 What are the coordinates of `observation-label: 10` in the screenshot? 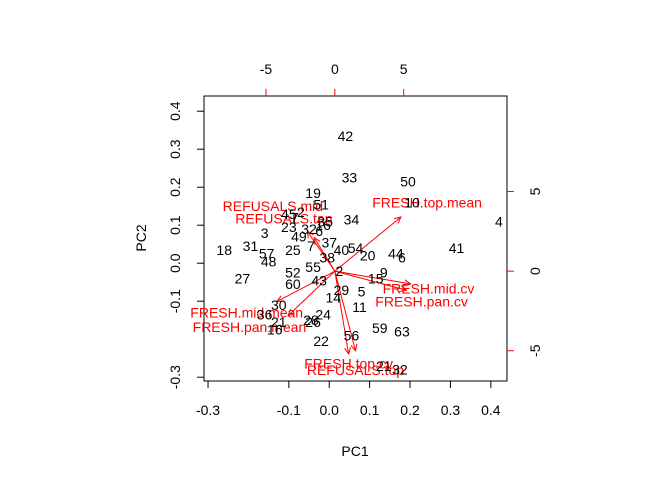 It's located at (412, 202).